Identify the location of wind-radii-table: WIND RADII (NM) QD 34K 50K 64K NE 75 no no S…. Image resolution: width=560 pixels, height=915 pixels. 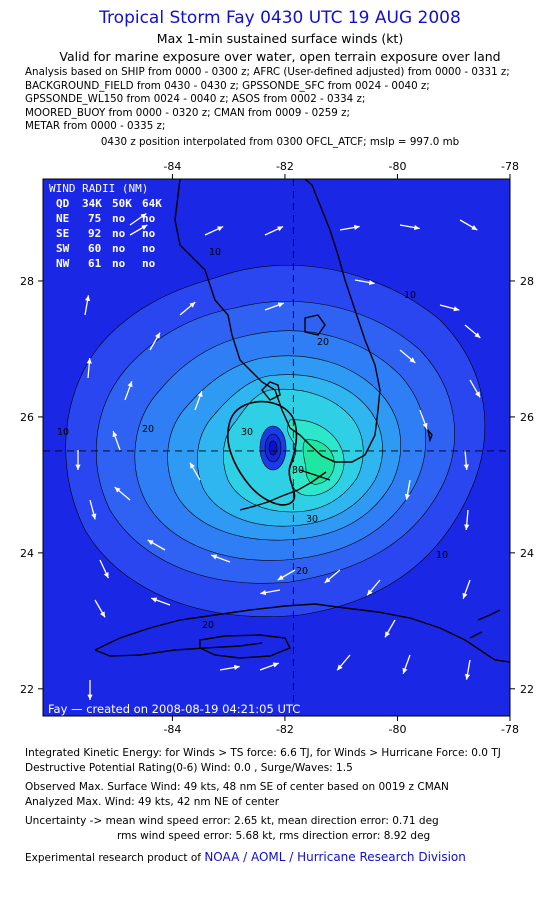
(105, 226).